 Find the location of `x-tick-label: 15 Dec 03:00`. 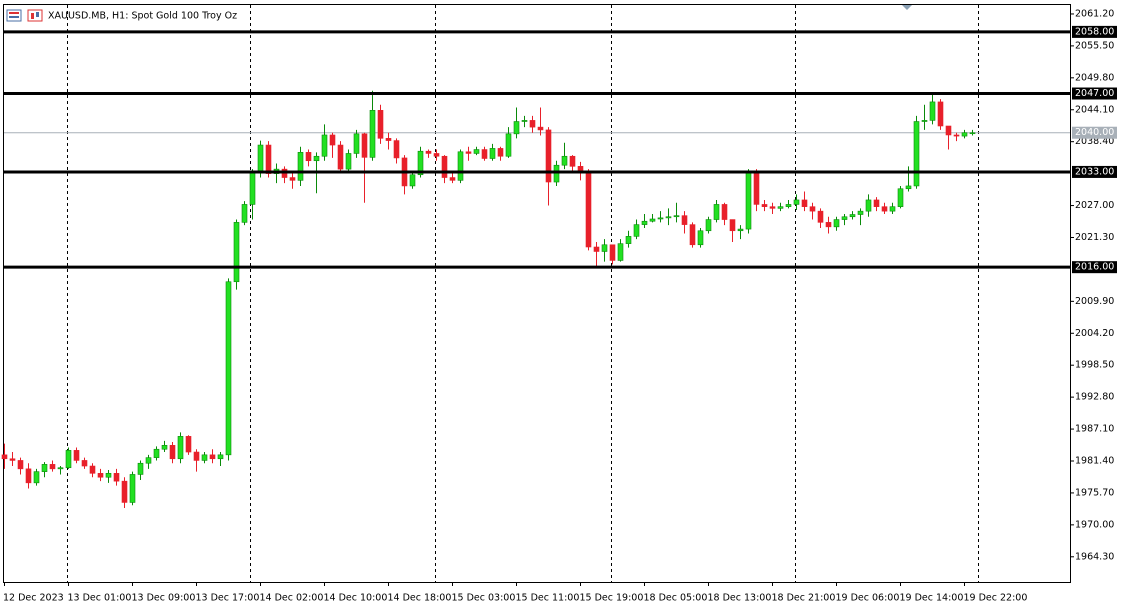

x-tick-label: 15 Dec 03:00 is located at coordinates (484, 598).